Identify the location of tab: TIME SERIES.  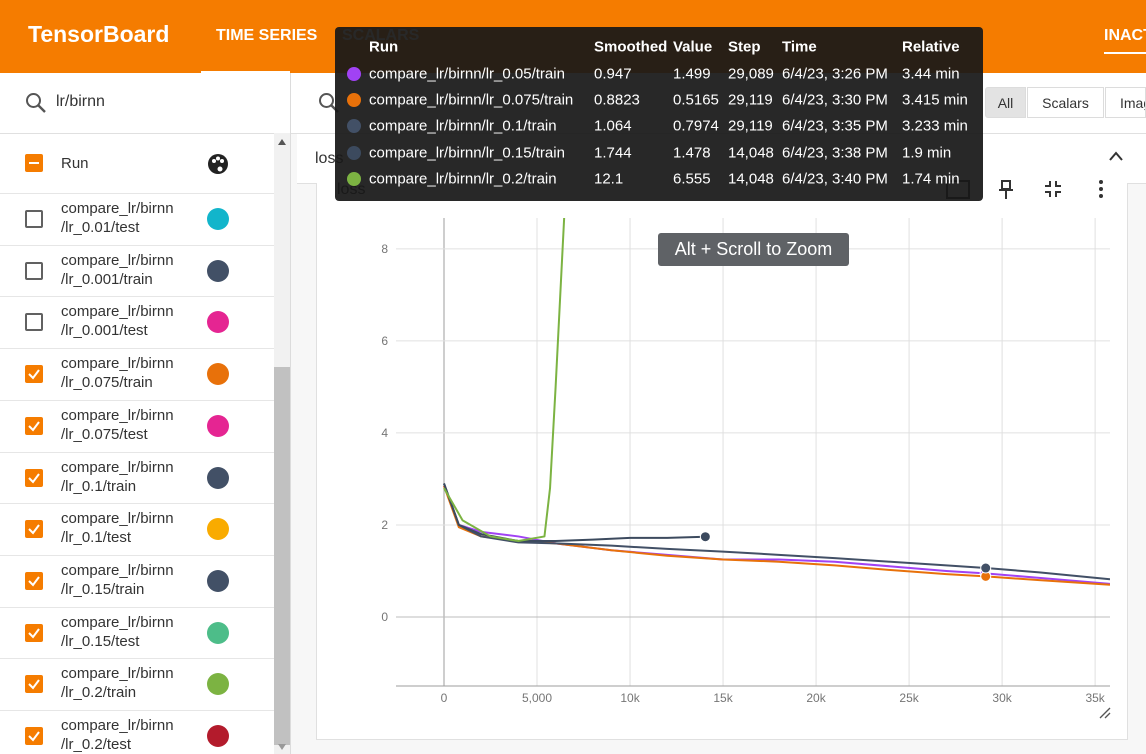
(267, 35).